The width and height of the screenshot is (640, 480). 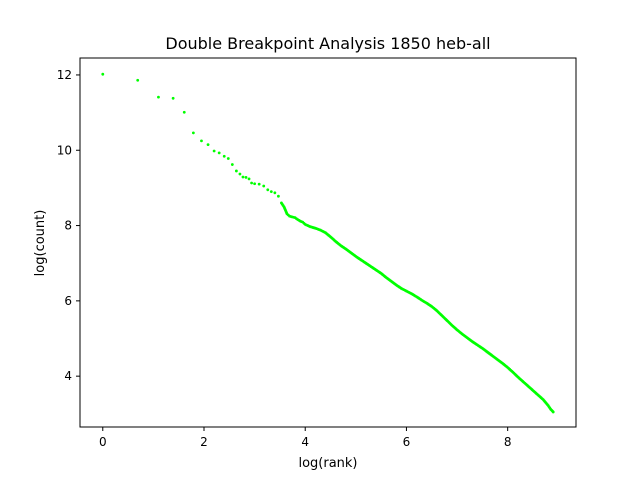 I want to click on y-tick-label: 4, so click(x=68, y=376).